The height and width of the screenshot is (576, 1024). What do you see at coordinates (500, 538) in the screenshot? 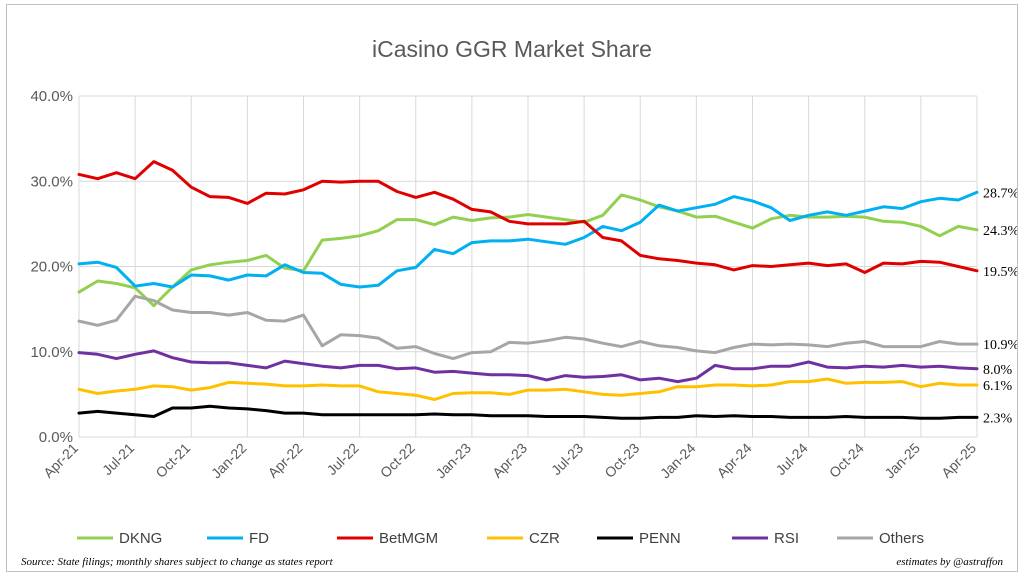
I see `legend: DKNG FD BetMGM CZR PENN RSI Others` at bounding box center [500, 538].